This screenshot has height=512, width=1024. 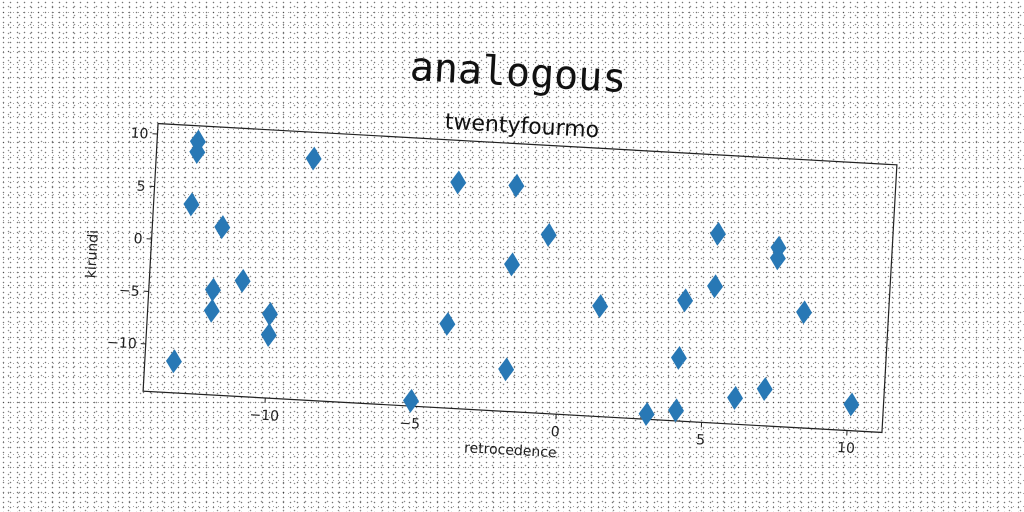 What do you see at coordinates (846, 448) in the screenshot?
I see `x-tick-label: 10` at bounding box center [846, 448].